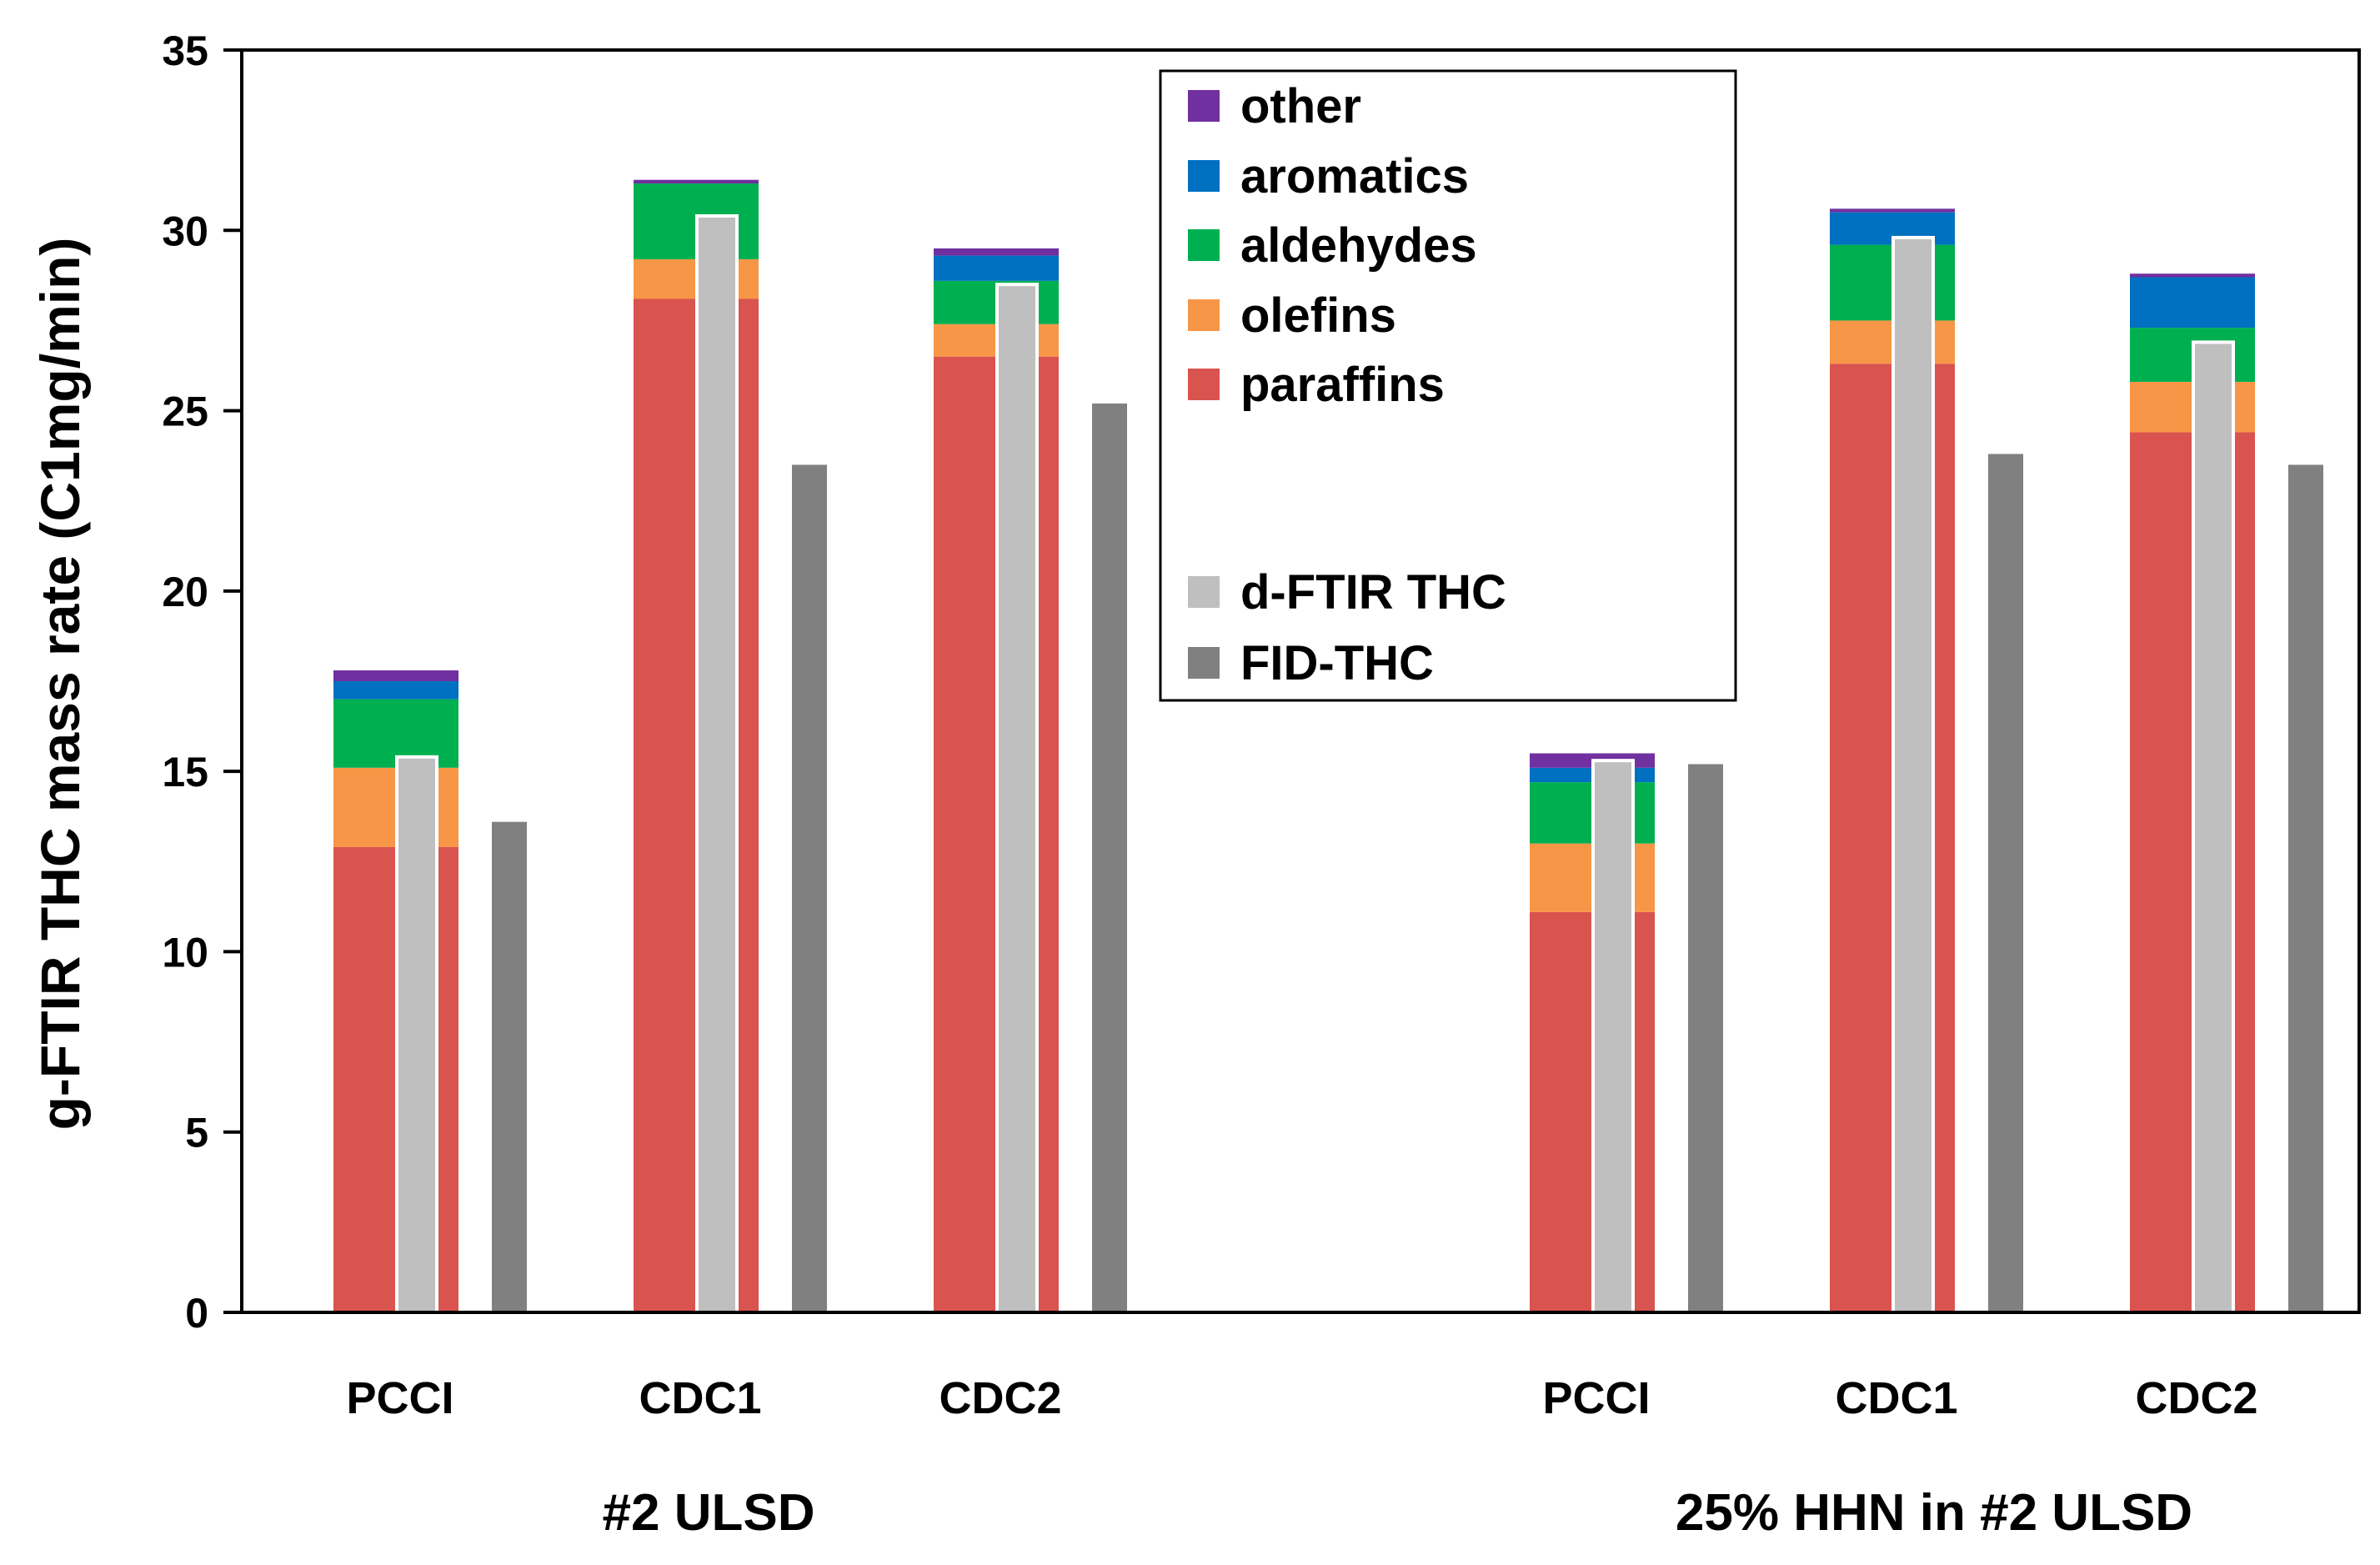 This screenshot has width=2380, height=1565. What do you see at coordinates (185, 772) in the screenshot?
I see `y-tick-label: 15` at bounding box center [185, 772].